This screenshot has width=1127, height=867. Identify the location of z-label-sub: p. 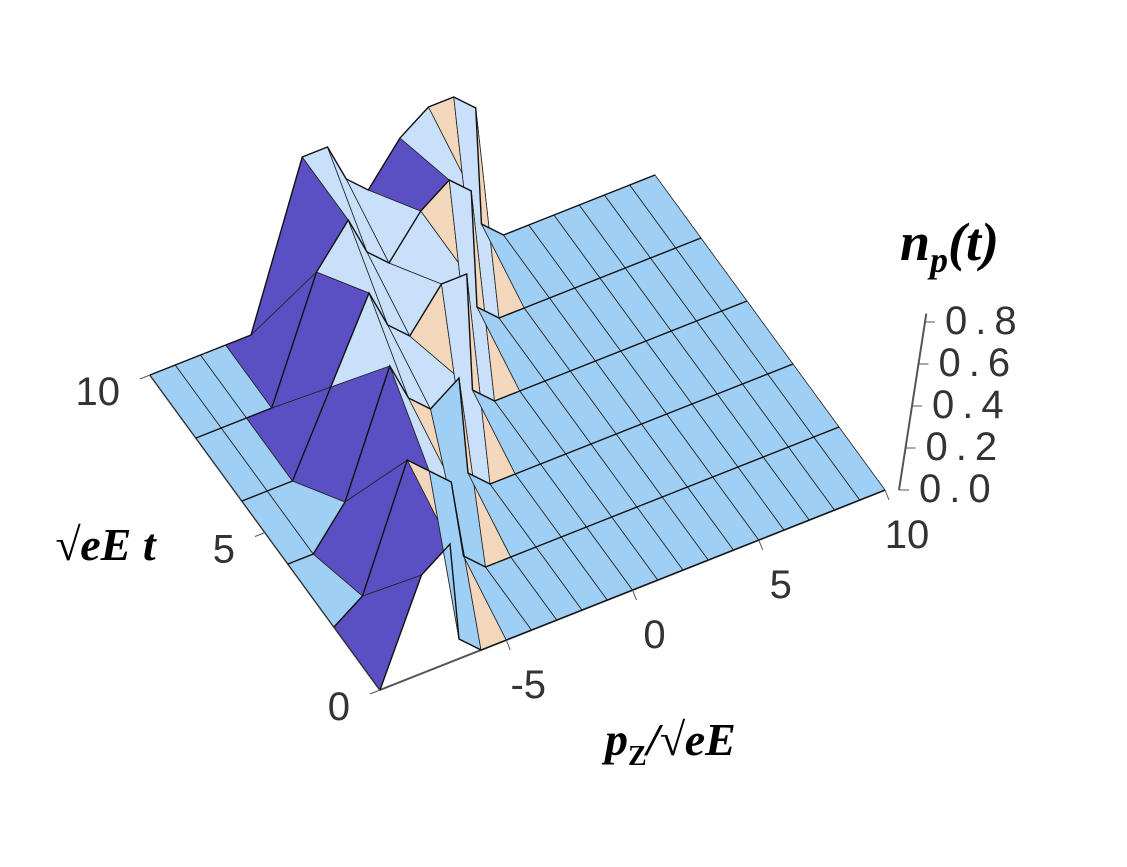
(937, 260).